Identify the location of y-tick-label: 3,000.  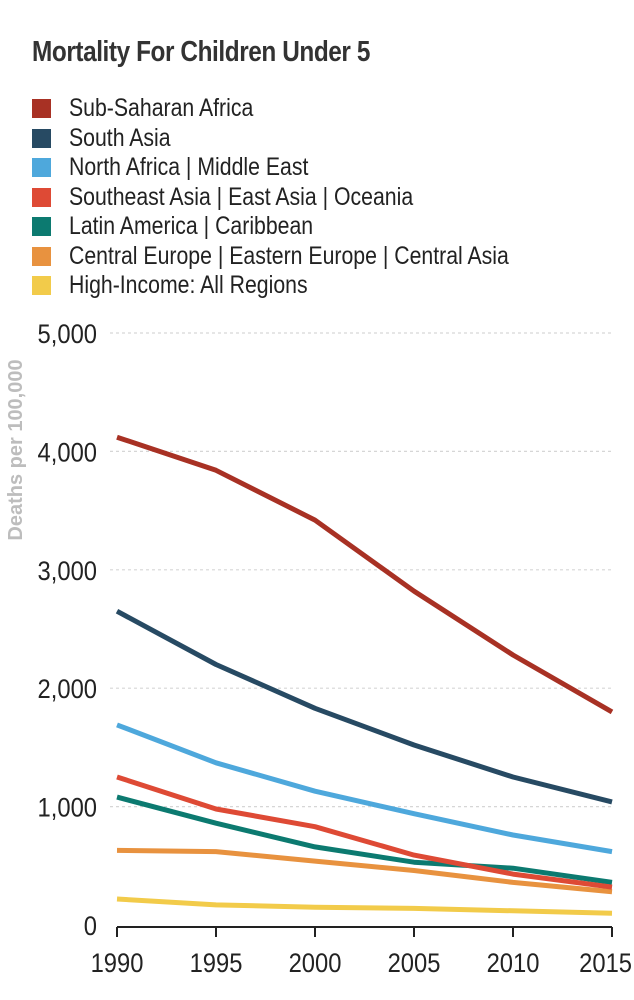
(67, 571).